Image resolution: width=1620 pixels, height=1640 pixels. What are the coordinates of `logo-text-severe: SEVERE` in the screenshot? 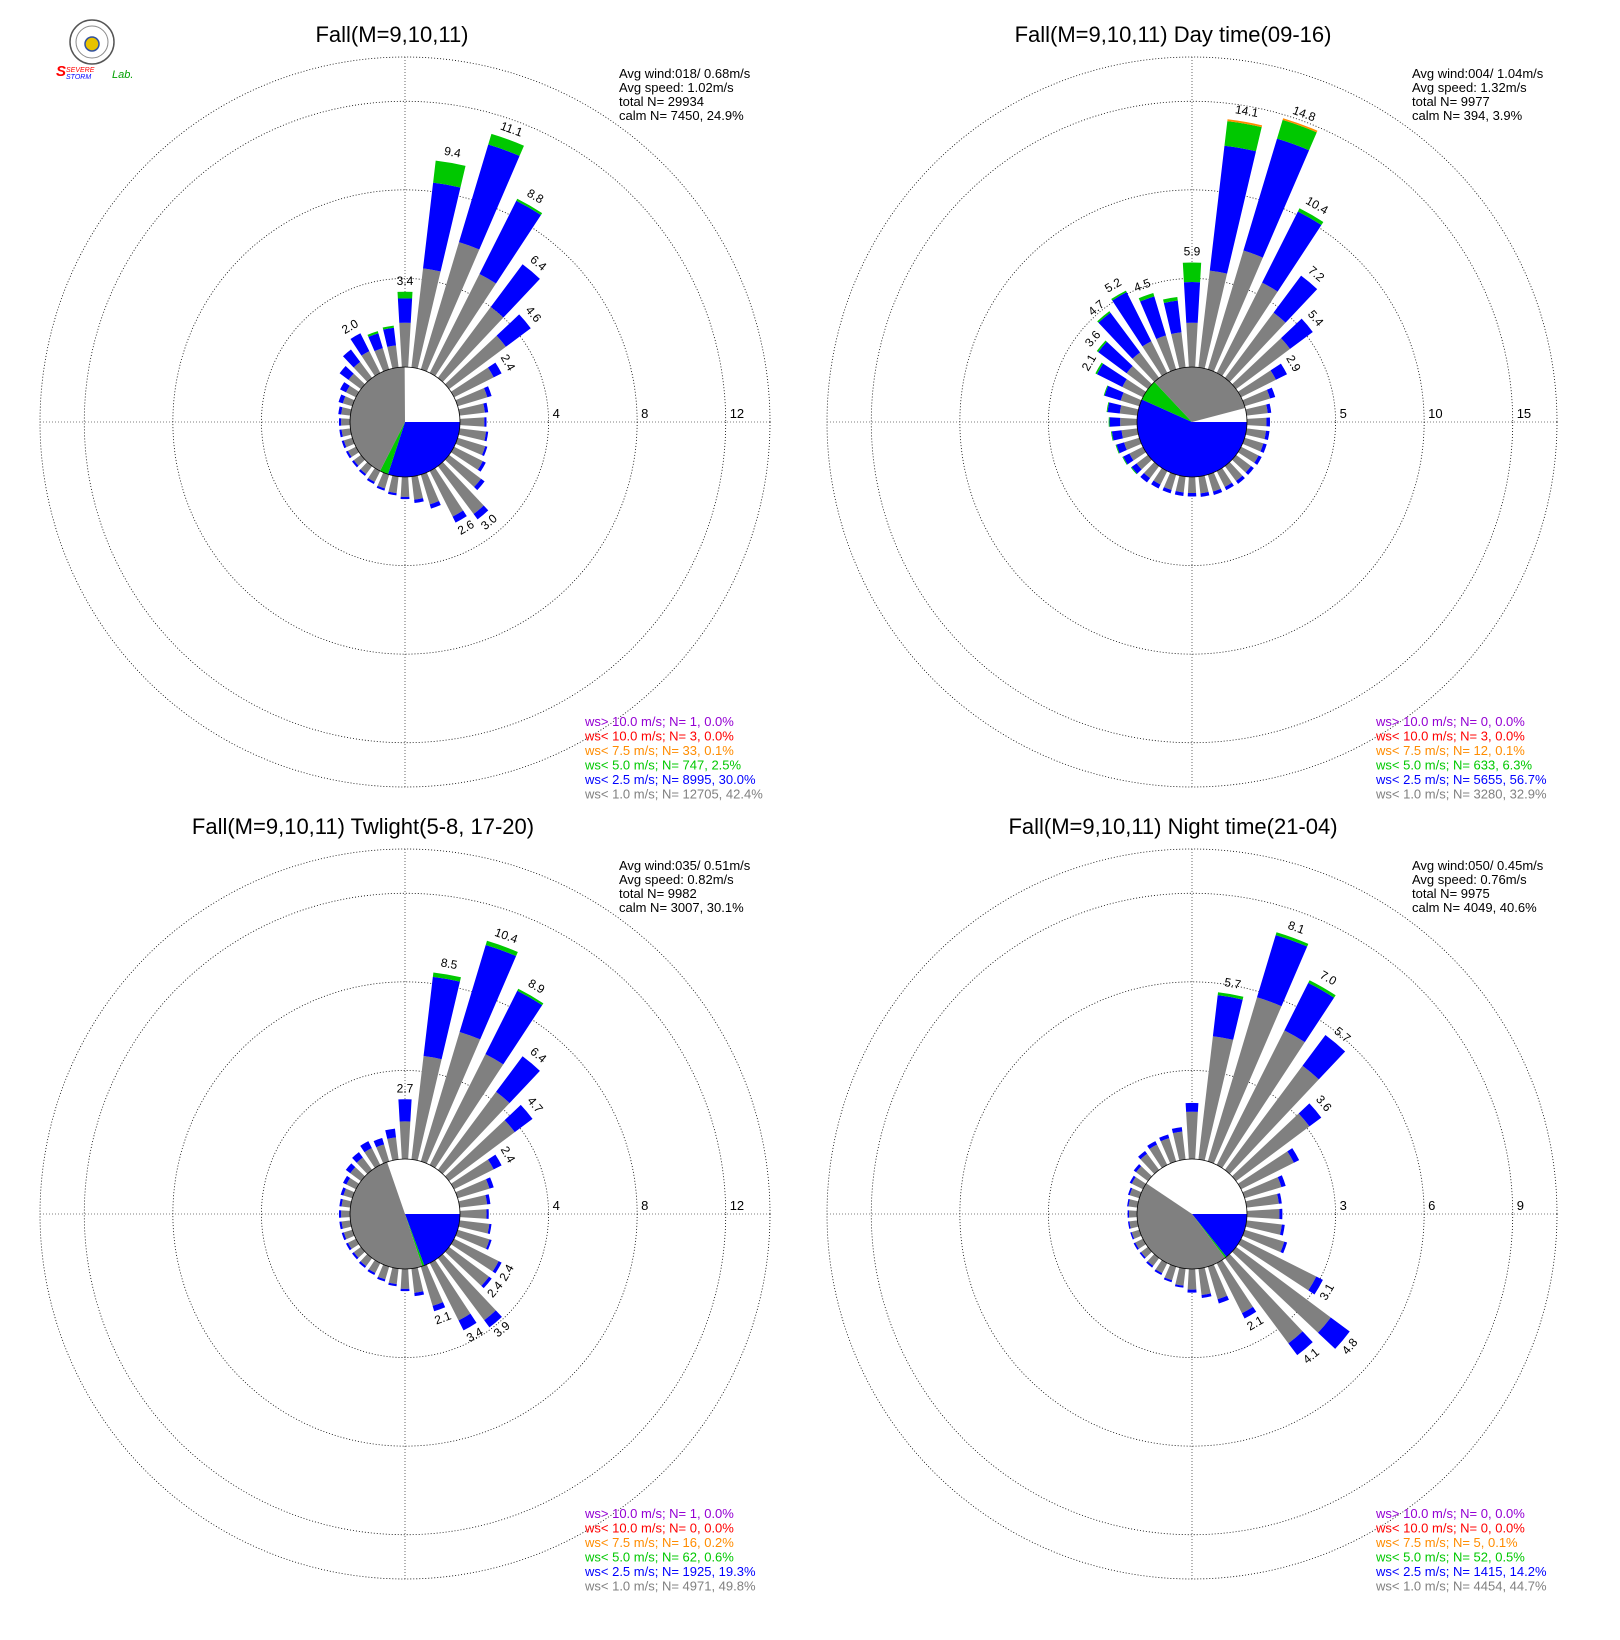 It's located at (80, 70).